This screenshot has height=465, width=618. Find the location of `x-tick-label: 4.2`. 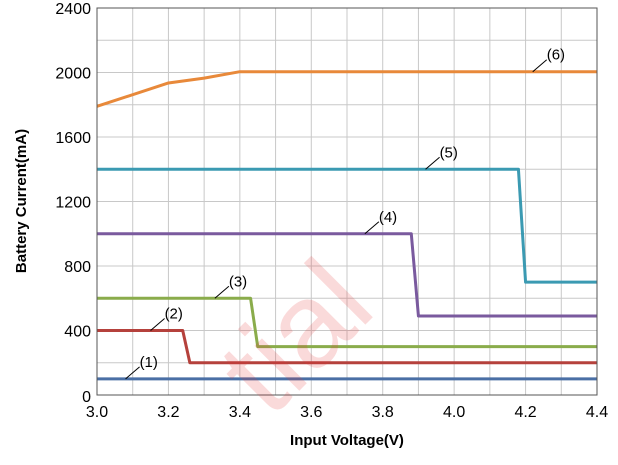

x-tick-label: 4.2 is located at coordinates (525, 412).